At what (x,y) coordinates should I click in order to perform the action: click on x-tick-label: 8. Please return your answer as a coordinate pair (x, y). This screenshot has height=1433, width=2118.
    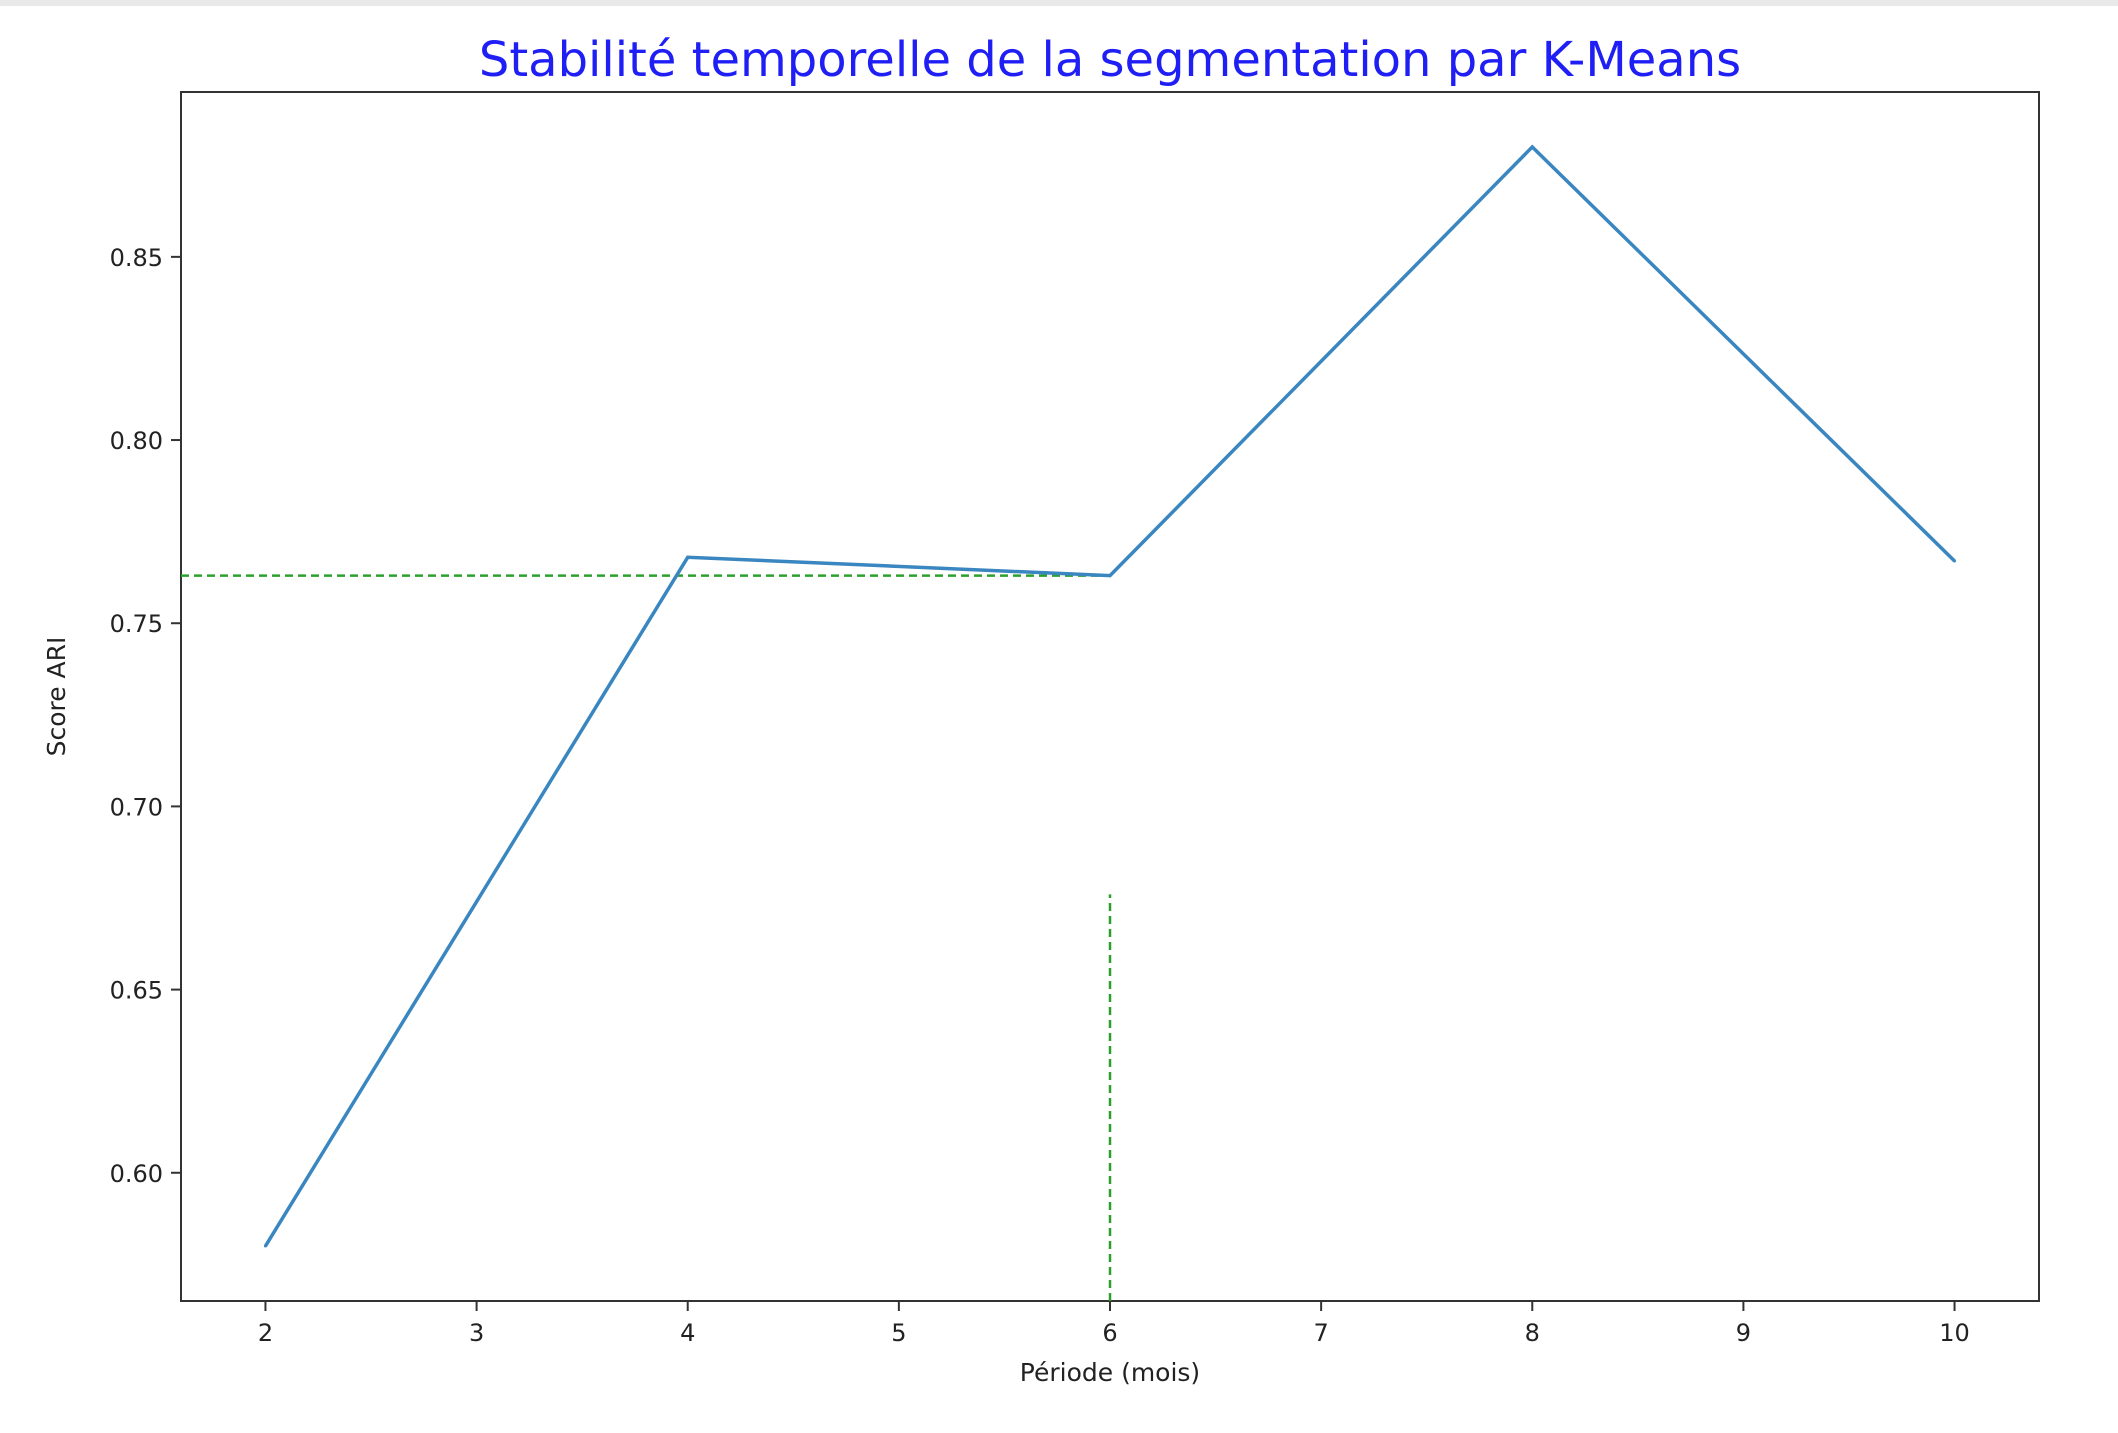
    Looking at the image, I should click on (1532, 1333).